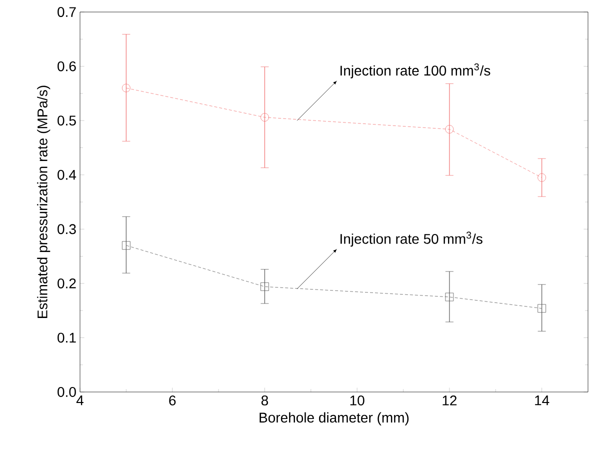  Describe the element at coordinates (67, 12) in the screenshot. I see `y-tick-label: 0.7` at that location.